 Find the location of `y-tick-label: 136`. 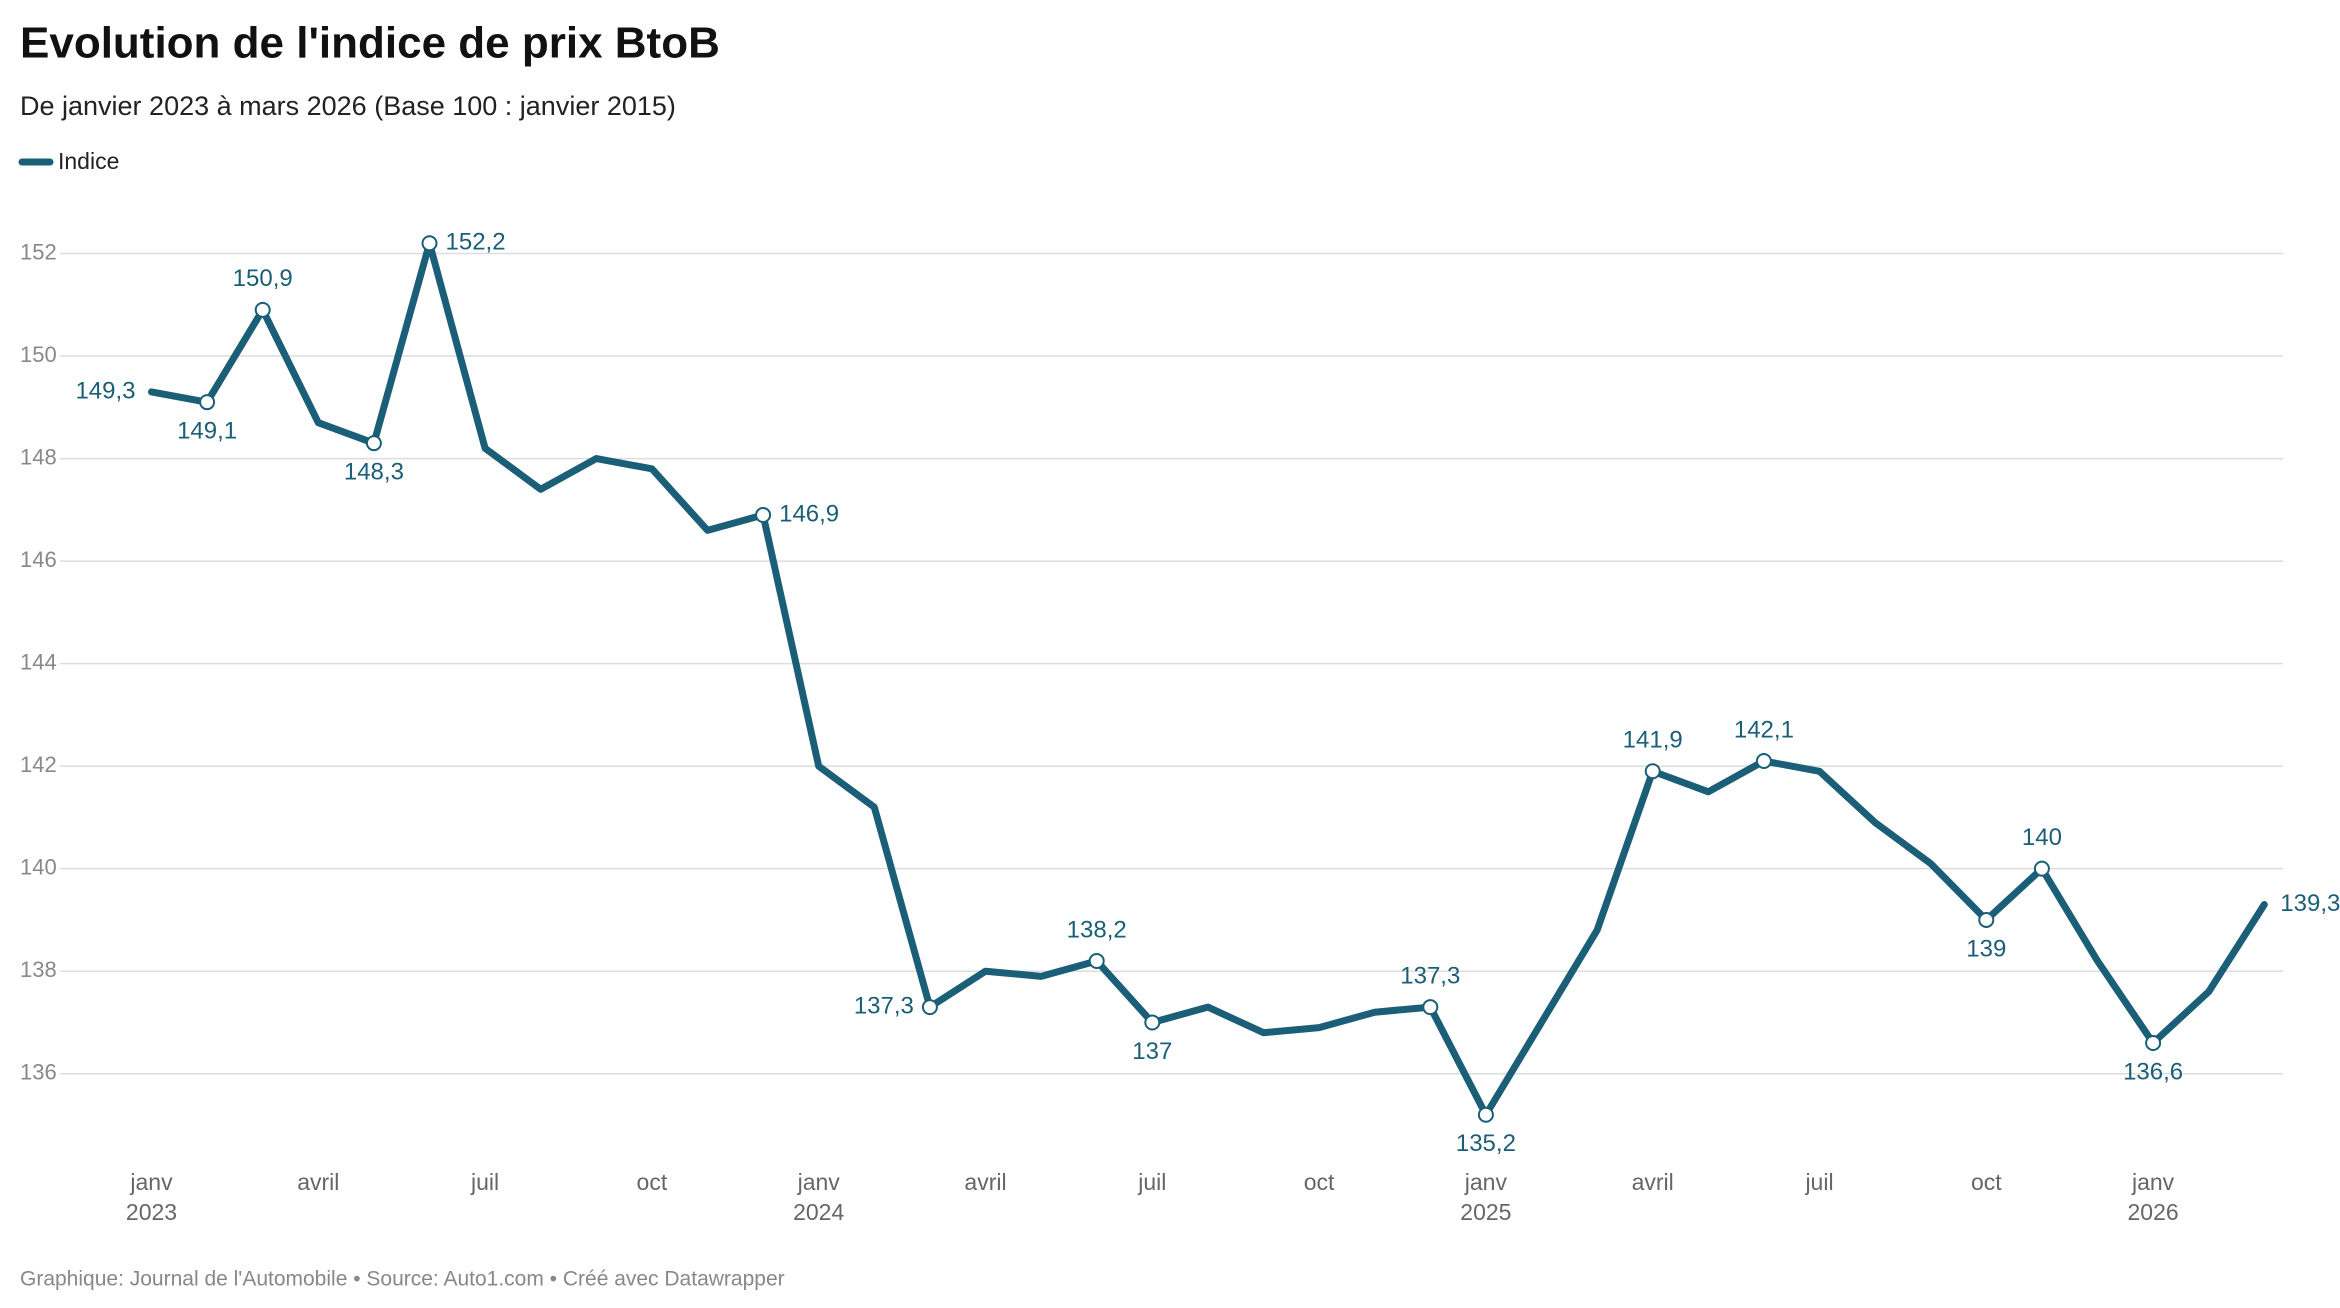

y-tick-label: 136 is located at coordinates (38, 1072).